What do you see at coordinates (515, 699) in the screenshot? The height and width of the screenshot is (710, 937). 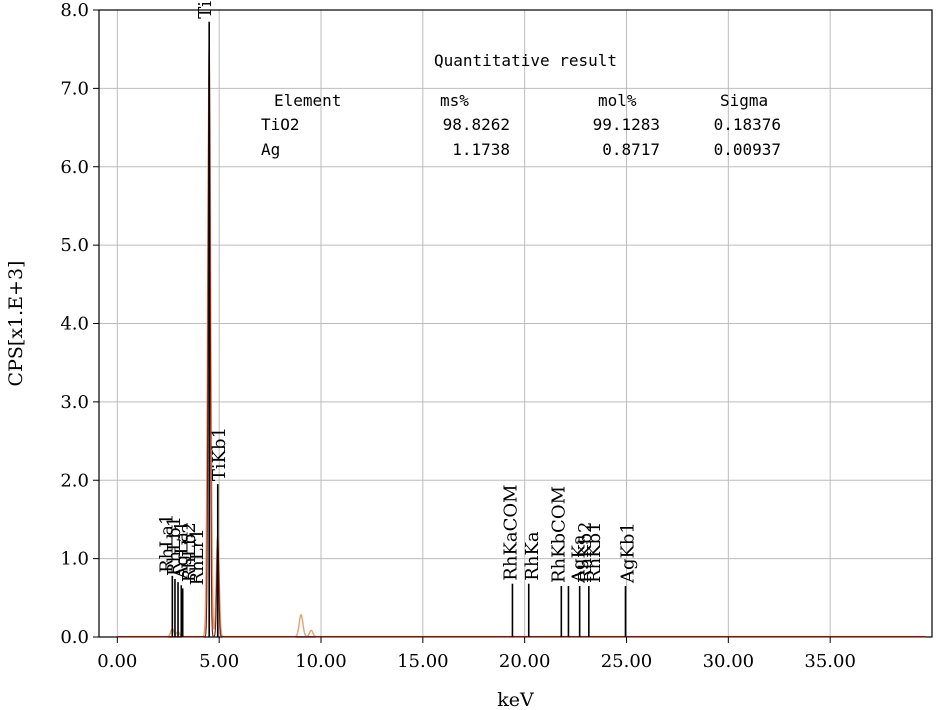 I see `x-axis-title: keV` at bounding box center [515, 699].